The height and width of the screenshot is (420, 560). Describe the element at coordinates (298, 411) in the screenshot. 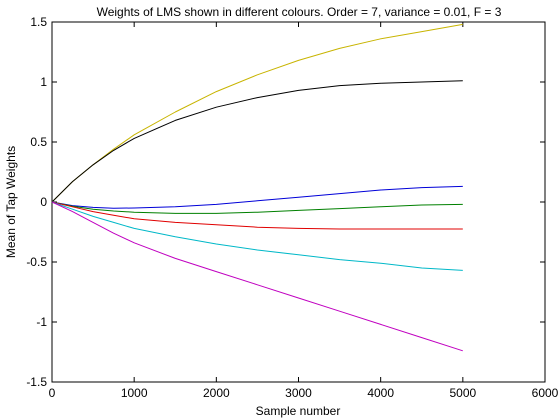

I see `x-axis-label: Sample number` at that location.